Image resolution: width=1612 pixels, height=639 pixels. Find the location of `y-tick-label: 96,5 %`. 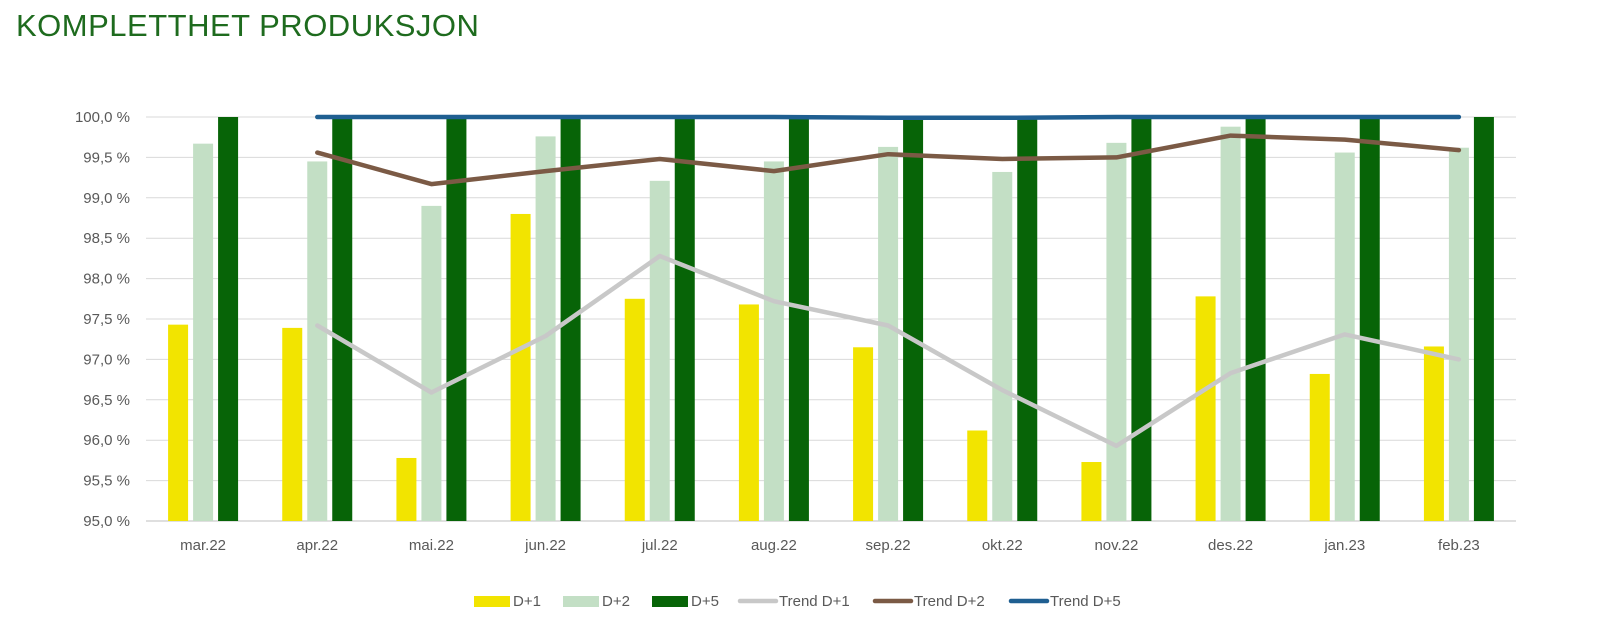

y-tick-label: 96,5 % is located at coordinates (106, 400).